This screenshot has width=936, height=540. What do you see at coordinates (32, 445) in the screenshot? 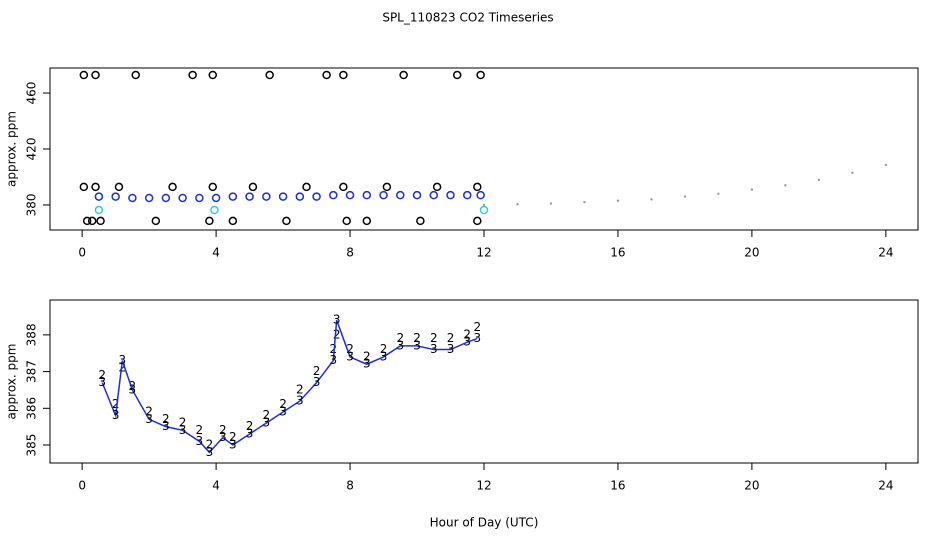
I see `y-tick-label: 385` at bounding box center [32, 445].